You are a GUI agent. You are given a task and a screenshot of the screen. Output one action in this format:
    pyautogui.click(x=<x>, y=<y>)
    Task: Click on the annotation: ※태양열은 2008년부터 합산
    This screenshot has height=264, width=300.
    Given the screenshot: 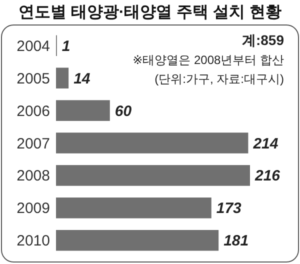 What is the action you would take?
    pyautogui.click(x=208, y=60)
    